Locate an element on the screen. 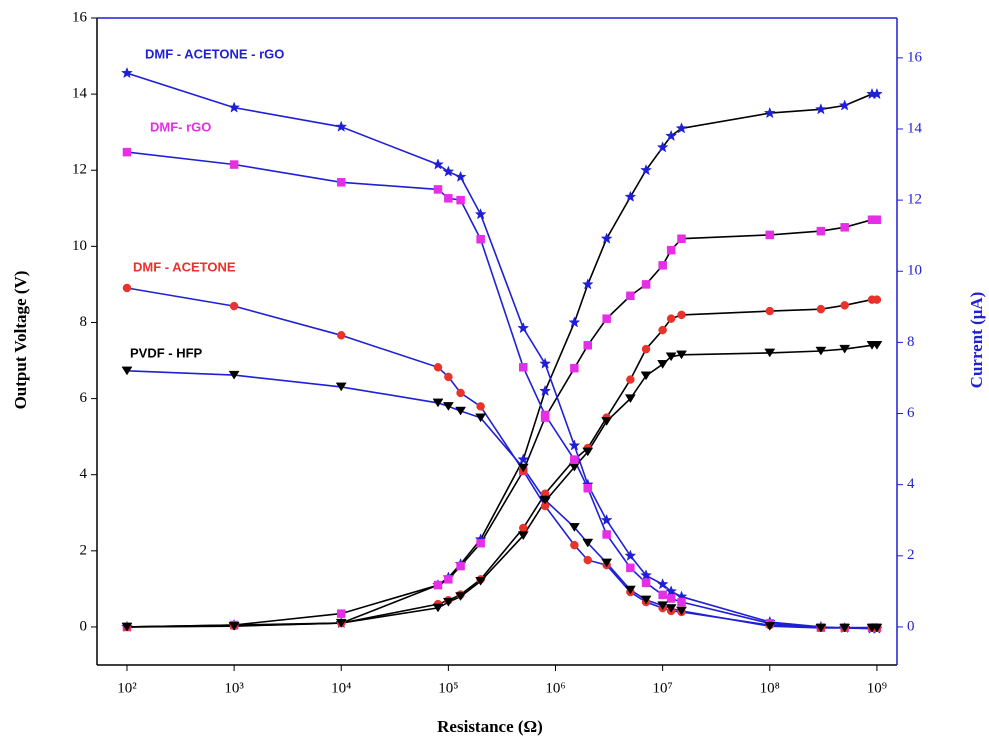 Image resolution: width=989 pixels, height=744 pixels. y-tick-label: 16 is located at coordinates (80, 17).